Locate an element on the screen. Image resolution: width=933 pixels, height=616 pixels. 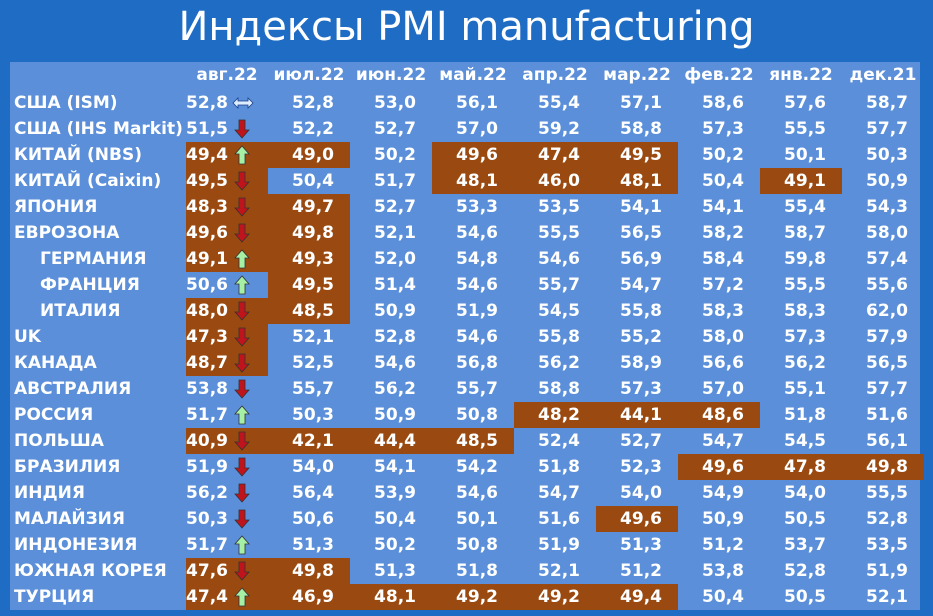
cell-value: 47,4 is located at coordinates (207, 597).